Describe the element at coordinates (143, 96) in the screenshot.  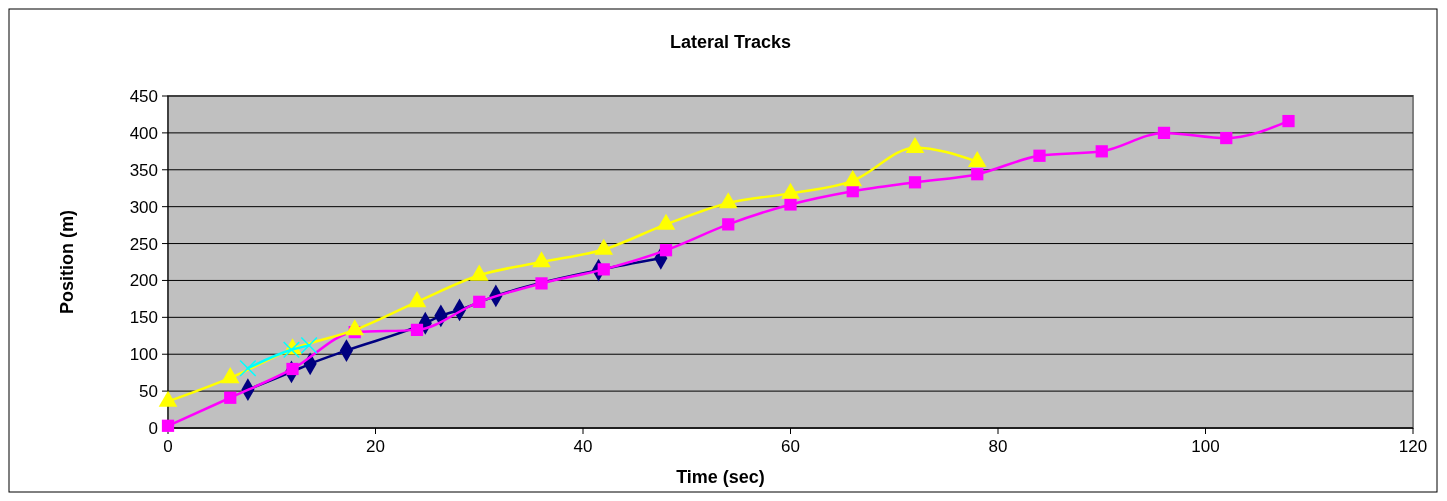
I see `y-tick-label: 450` at that location.